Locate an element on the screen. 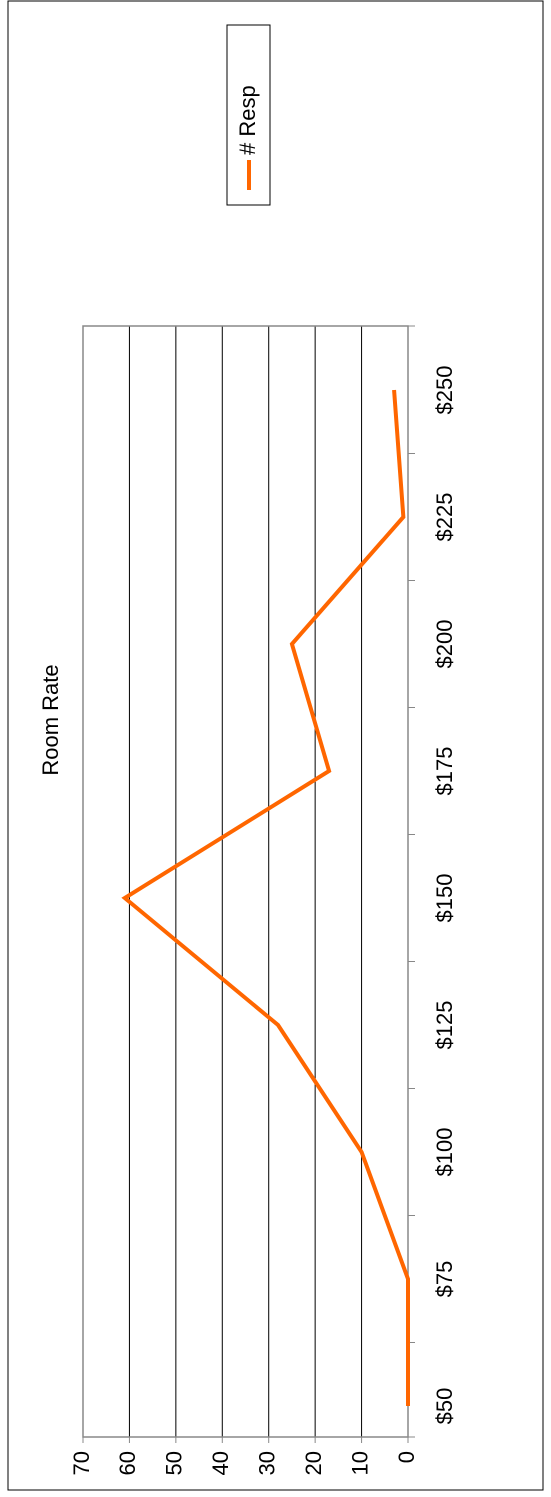 This screenshot has height=1497, width=551. y-tick-label: 0 is located at coordinates (406, 1457).